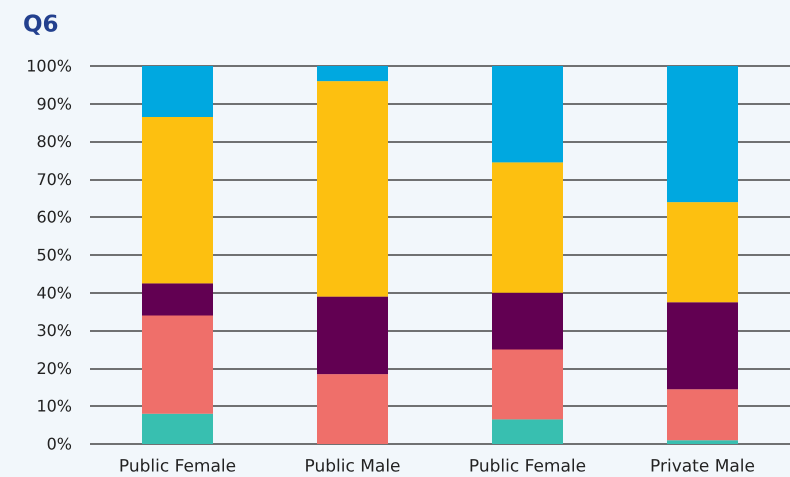  I want to click on y-tick-label: 20%, so click(54, 368).